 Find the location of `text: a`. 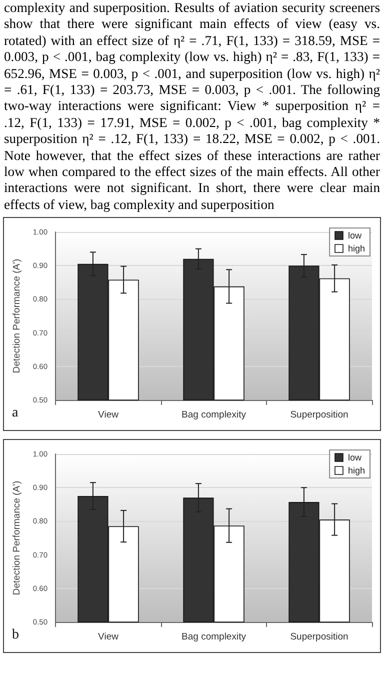

text: a is located at coordinates (15, 413).